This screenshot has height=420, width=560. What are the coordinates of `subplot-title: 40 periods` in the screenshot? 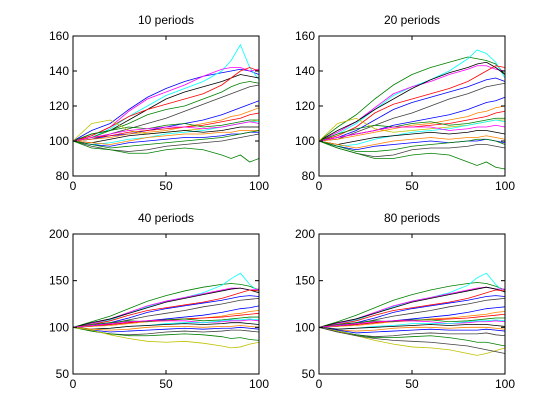 It's located at (166, 218).